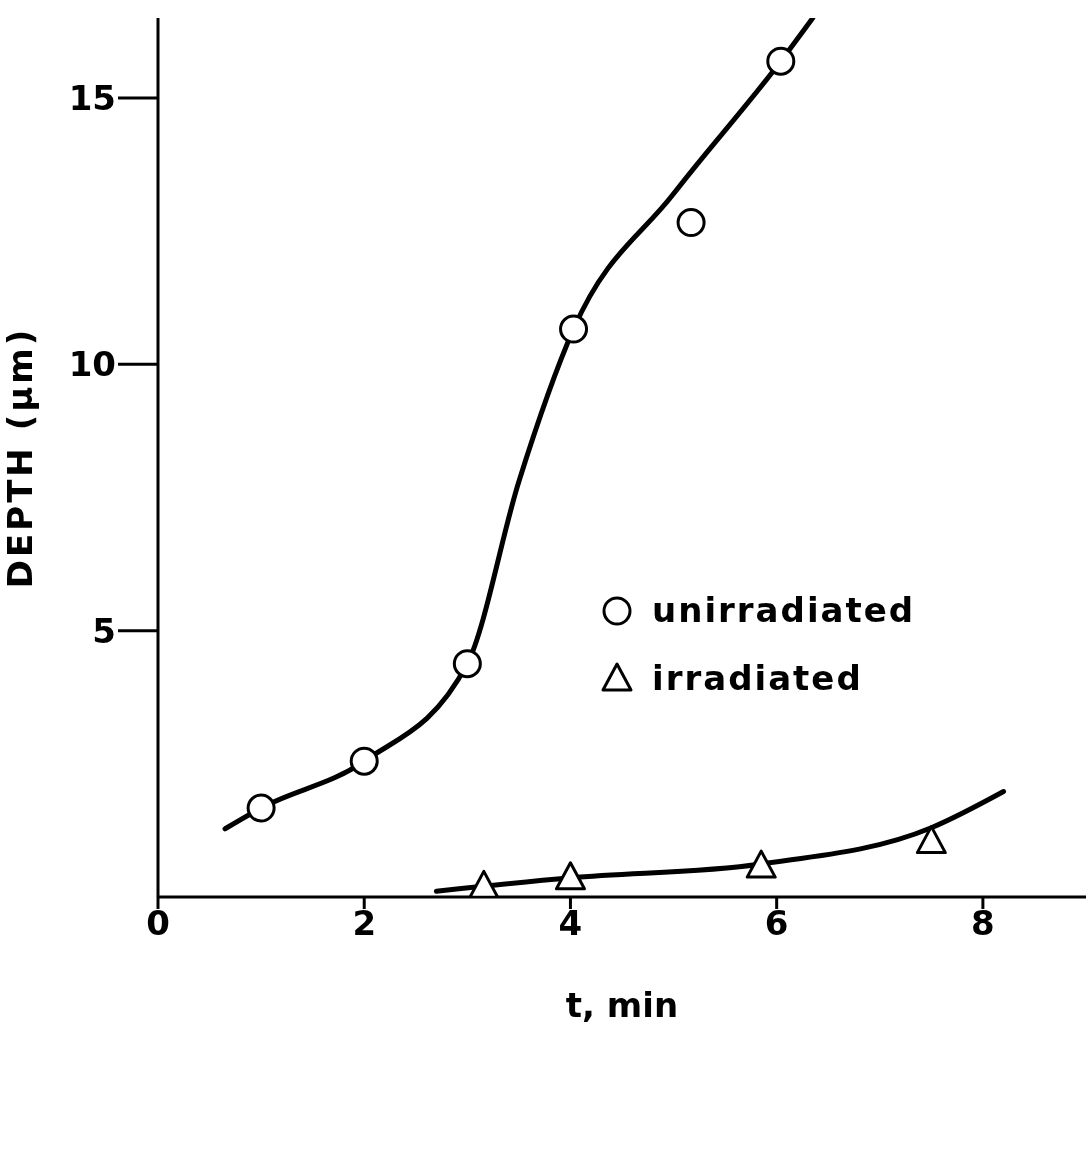 This screenshot has width=1090, height=1173. What do you see at coordinates (570, 923) in the screenshot?
I see `x-tick-label: 4` at bounding box center [570, 923].